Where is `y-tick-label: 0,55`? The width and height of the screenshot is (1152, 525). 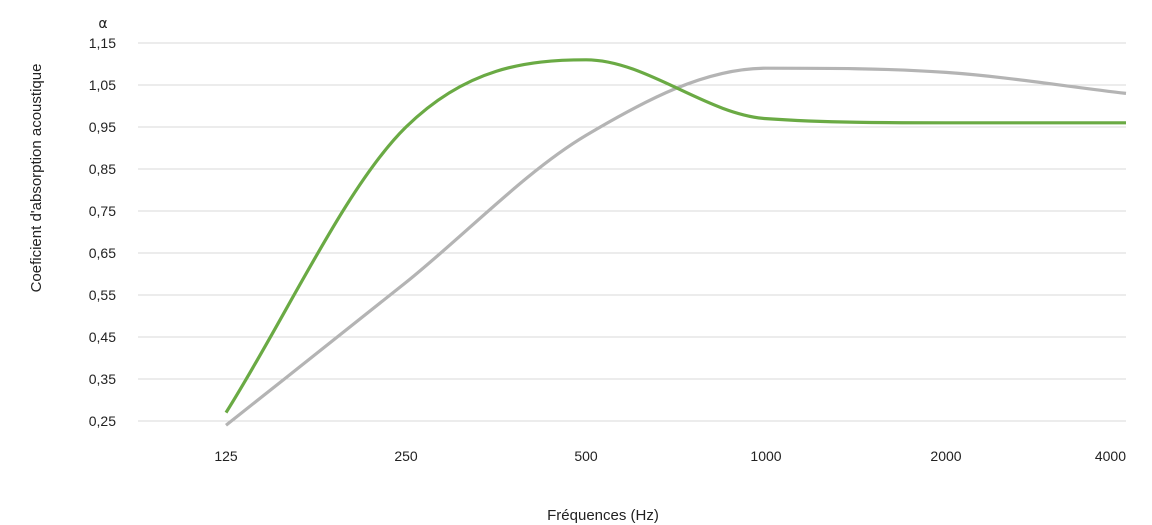
y-tick-label: 0,55 is located at coordinates (102, 295).